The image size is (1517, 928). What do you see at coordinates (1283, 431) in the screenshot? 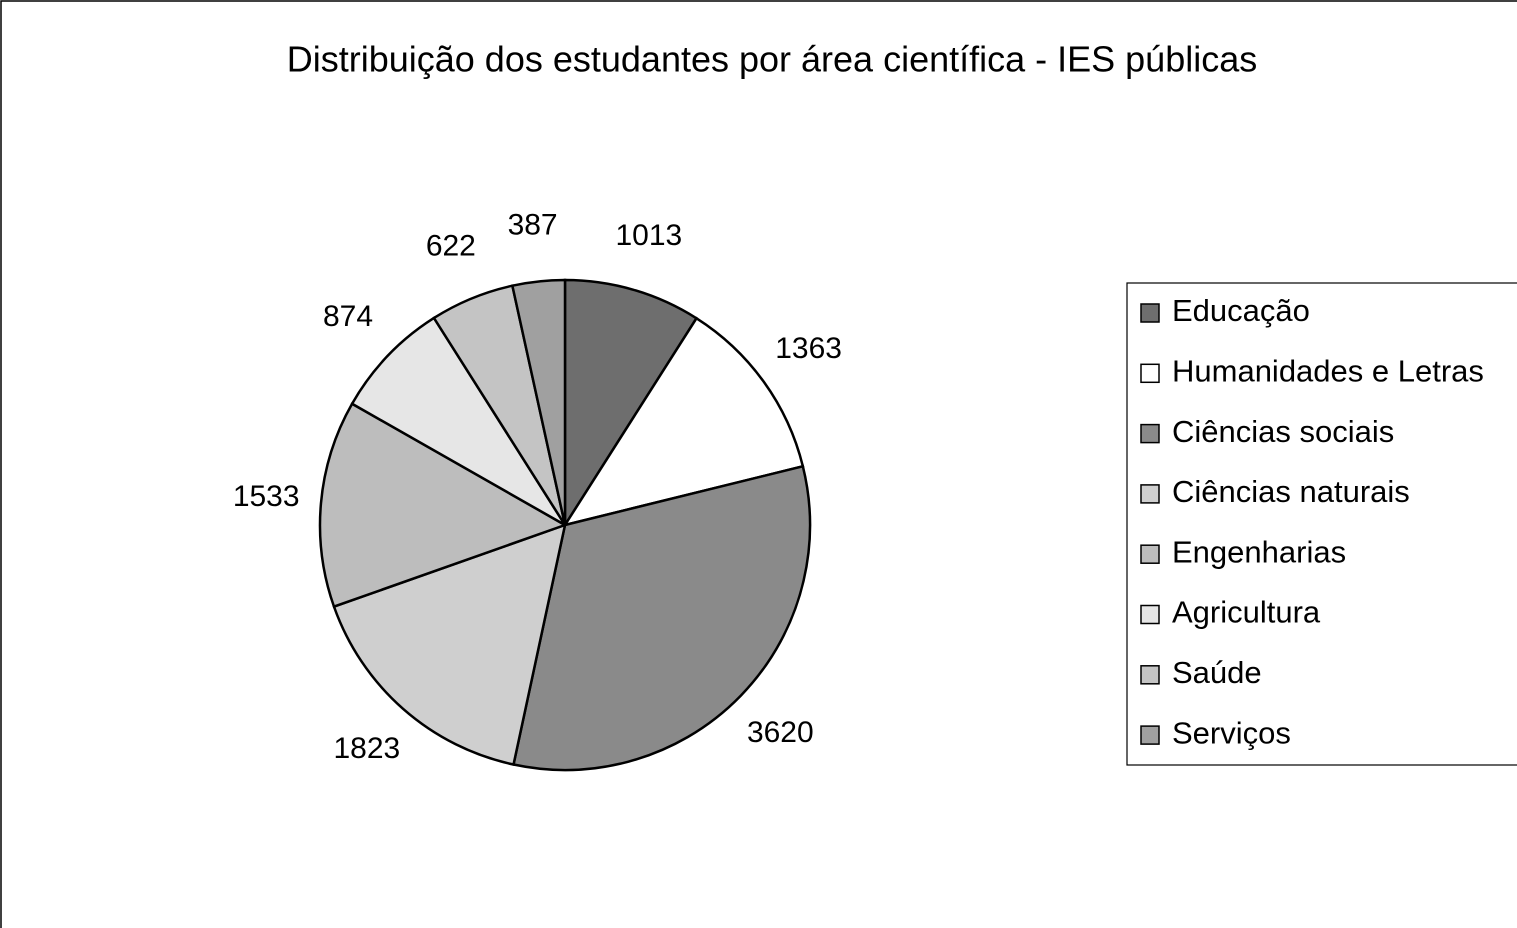
I see `legend-label: Ciências sociais` at bounding box center [1283, 431].